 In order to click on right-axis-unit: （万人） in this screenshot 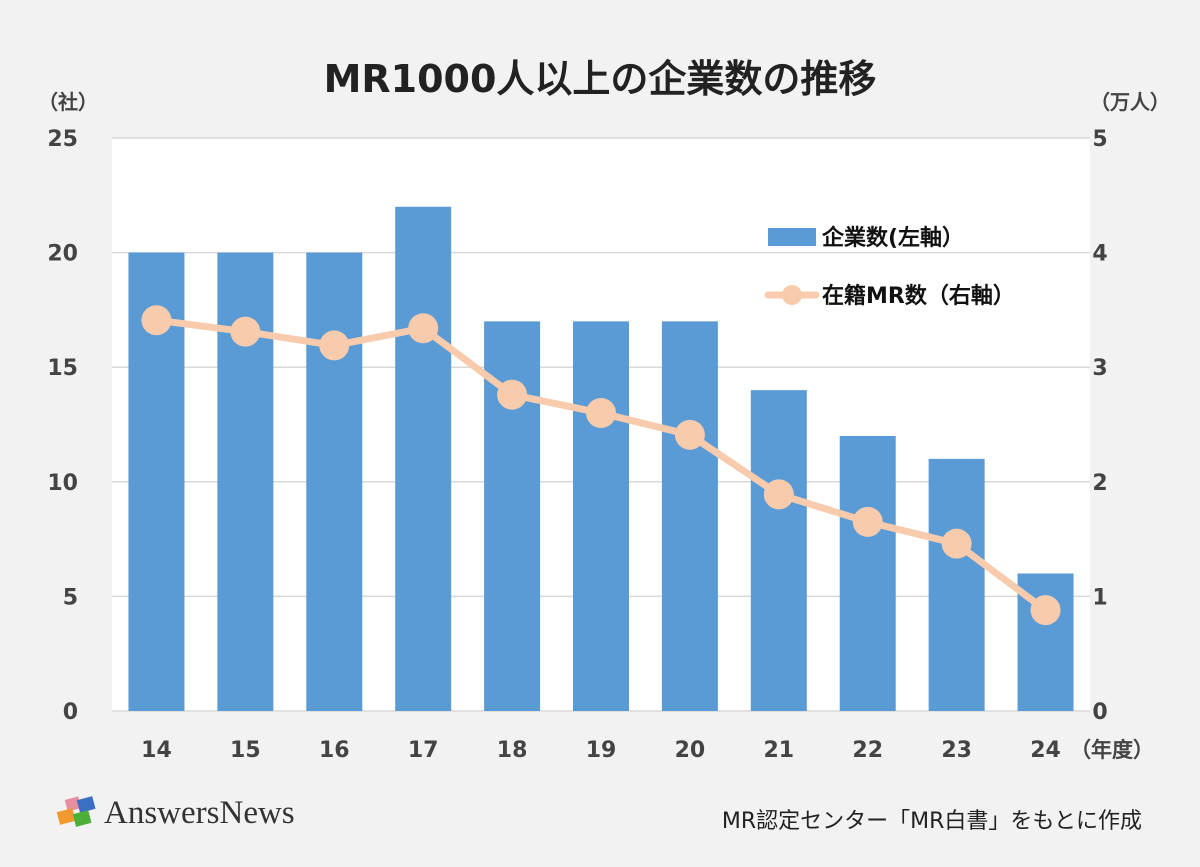, I will do `click(1130, 102)`.